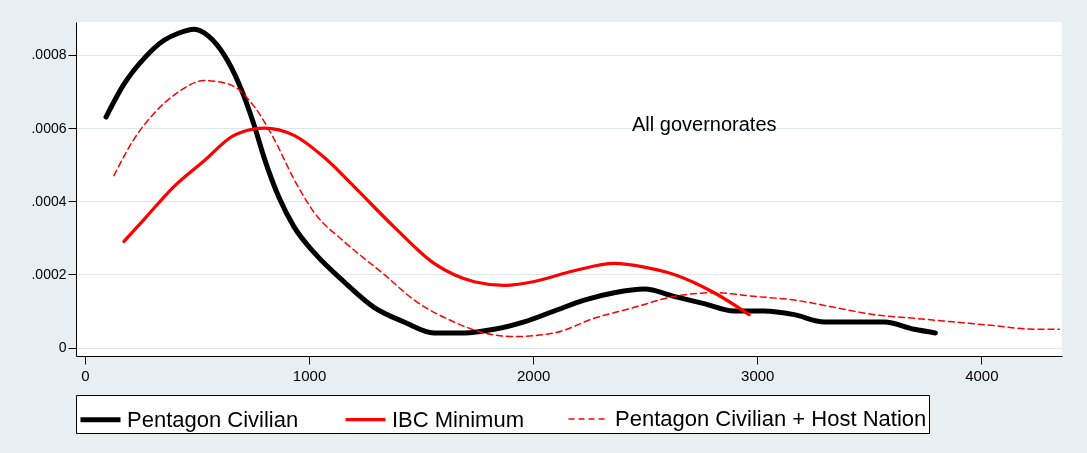 The image size is (1087, 453). What do you see at coordinates (771, 418) in the screenshot?
I see `legend-label: Pentagon Civilian + Host Nation` at bounding box center [771, 418].